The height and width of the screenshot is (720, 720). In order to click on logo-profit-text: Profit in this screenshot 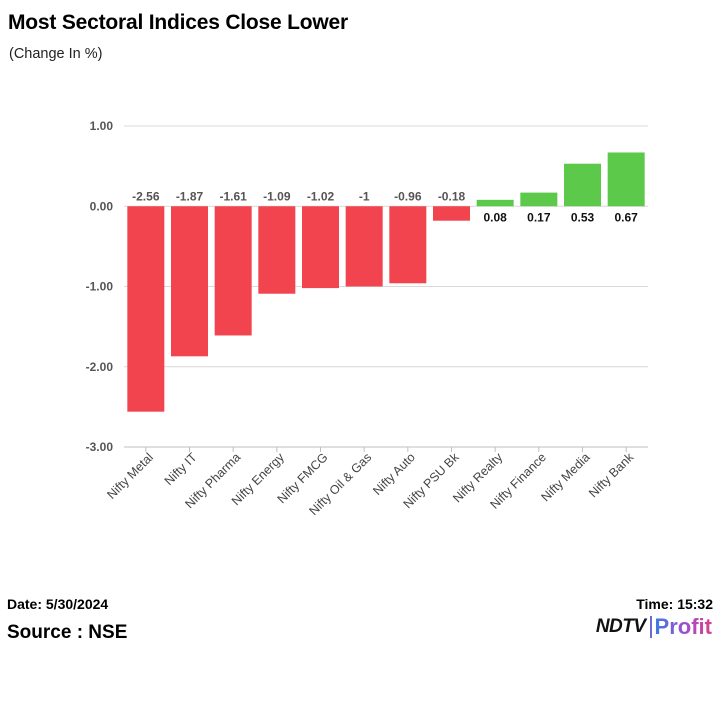, I will do `click(683, 626)`.